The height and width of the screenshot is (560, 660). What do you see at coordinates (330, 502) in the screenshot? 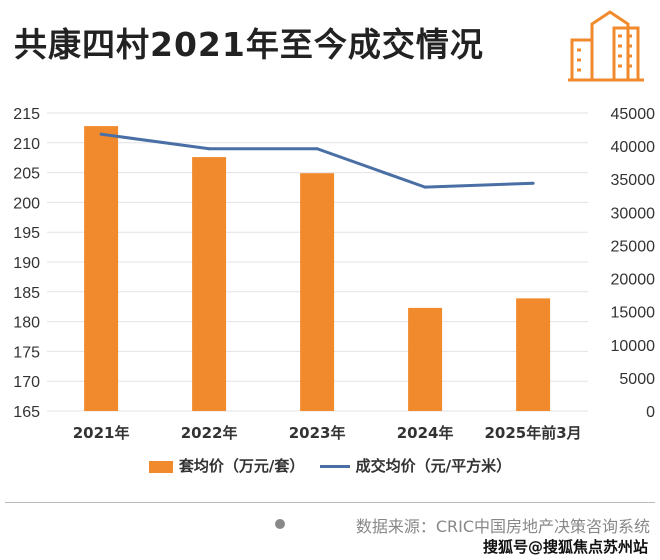
I see `divider` at bounding box center [330, 502].